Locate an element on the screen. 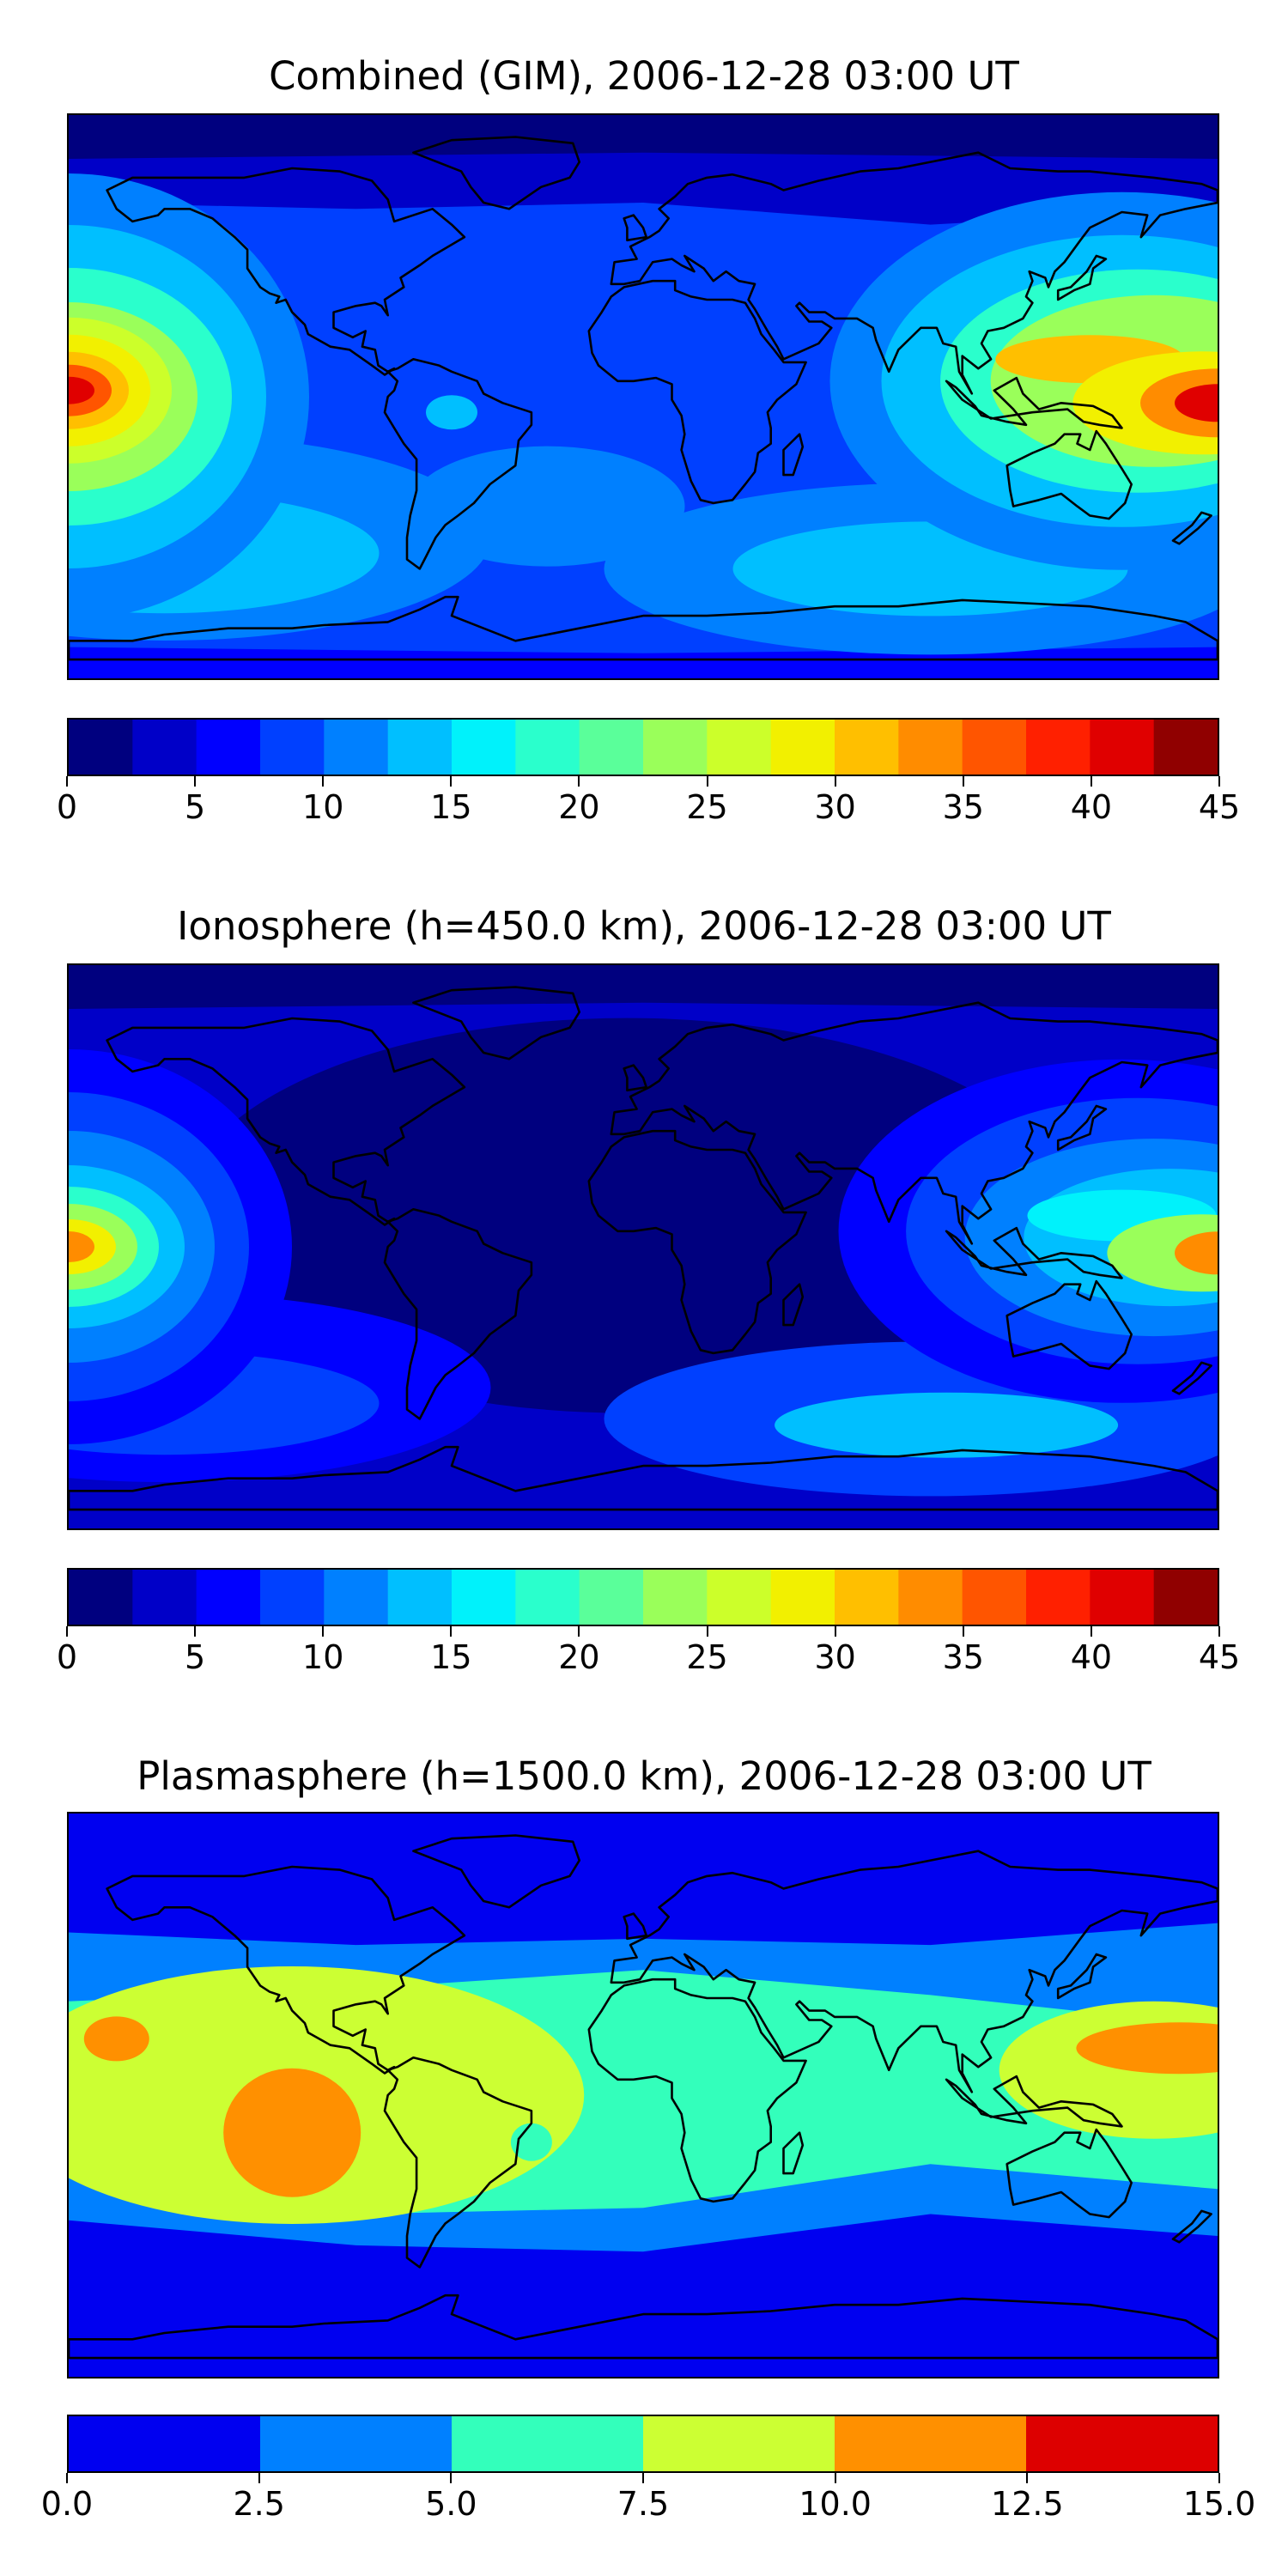  combined-tick-label: 0 is located at coordinates (67, 807).